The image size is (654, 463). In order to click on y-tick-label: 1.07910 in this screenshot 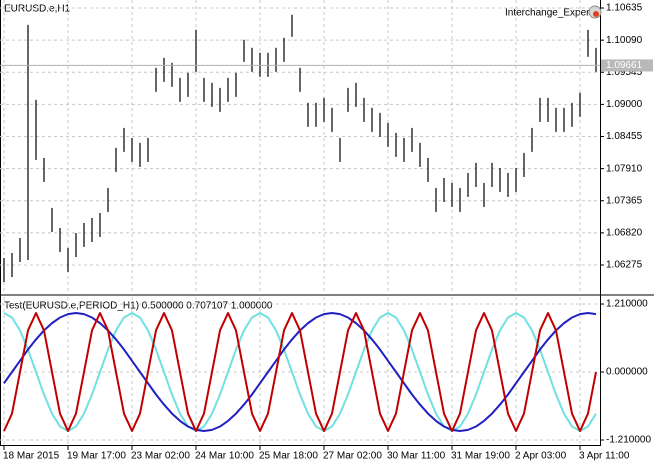, I will do `click(624, 168)`.